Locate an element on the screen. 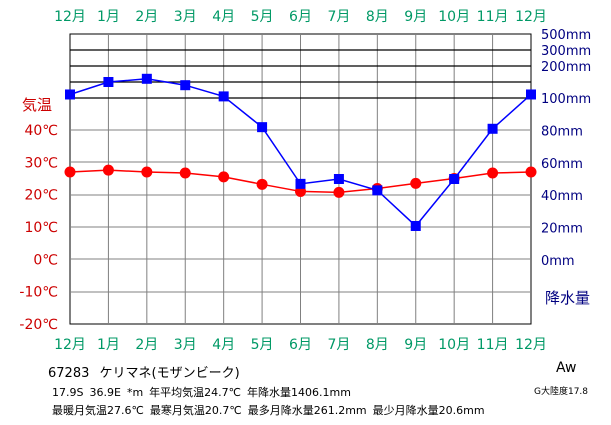  top-month-label: 3月 is located at coordinates (185, 17).